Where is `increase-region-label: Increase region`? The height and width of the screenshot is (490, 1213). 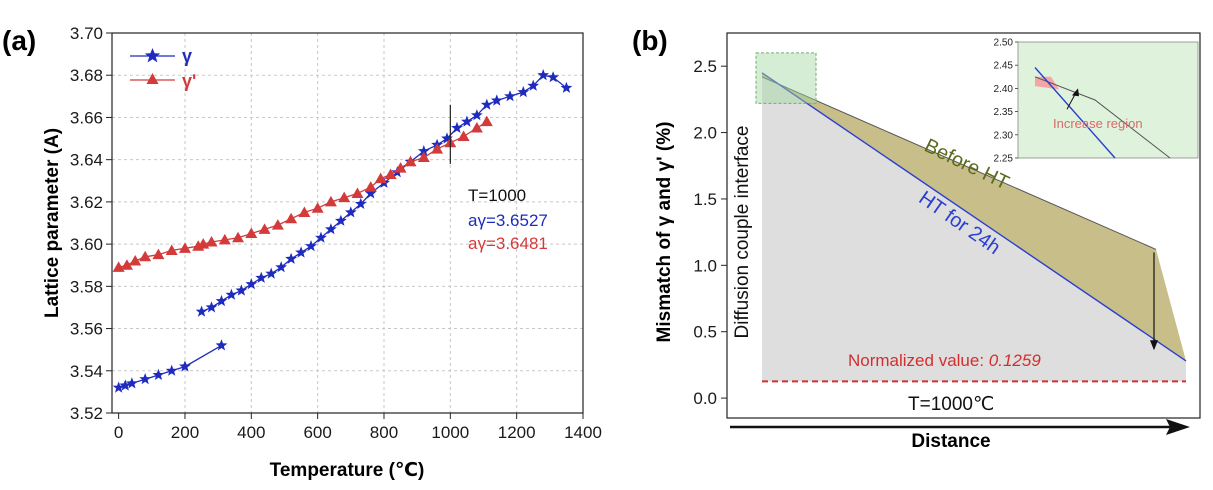 increase-region-label: Increase region is located at coordinates (1098, 123).